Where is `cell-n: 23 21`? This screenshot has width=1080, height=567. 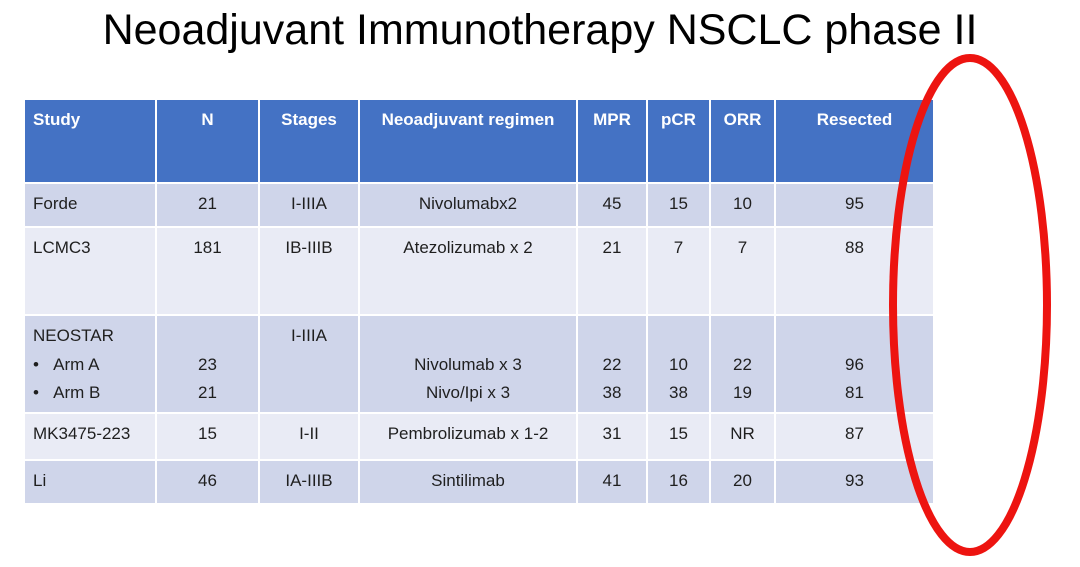
cell-n: 23 21 is located at coordinates (207, 364).